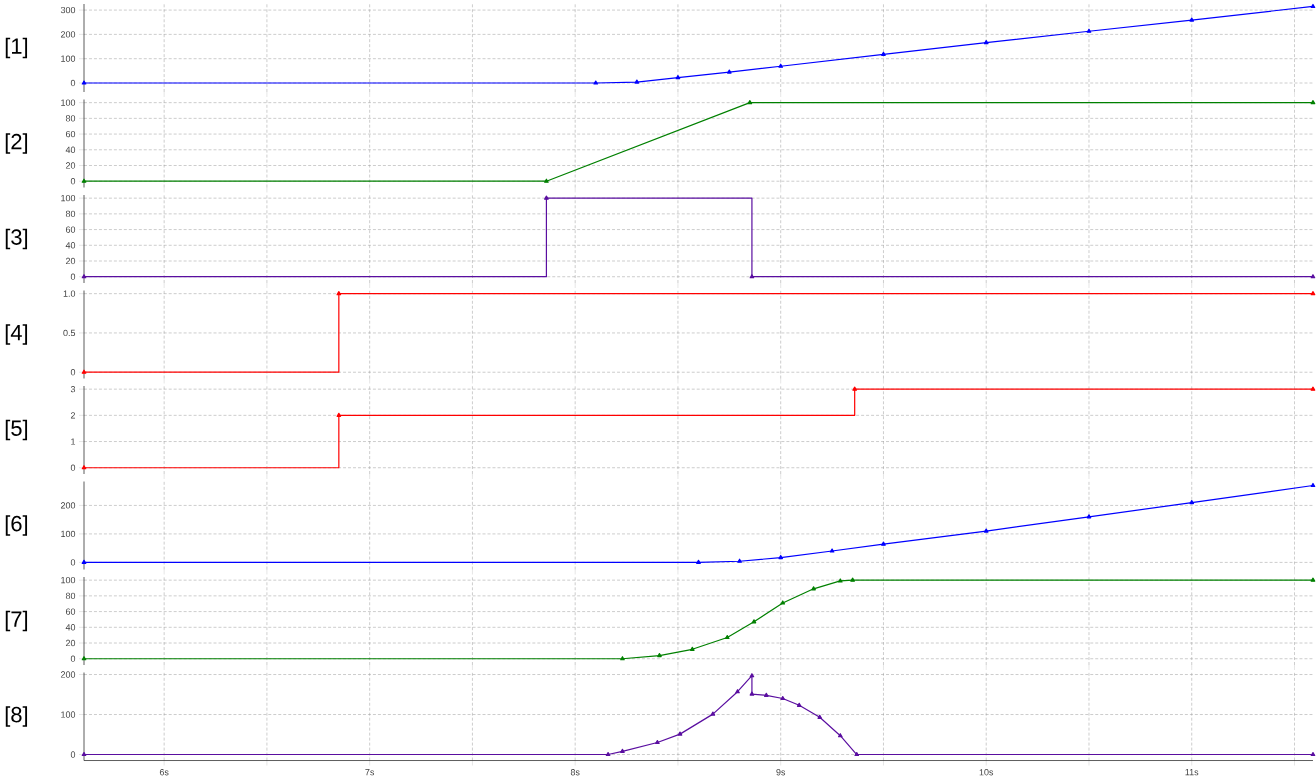 The height and width of the screenshot is (782, 1316). Describe the element at coordinates (16, 48) in the screenshot. I see `y-axis-title: [1]` at that location.